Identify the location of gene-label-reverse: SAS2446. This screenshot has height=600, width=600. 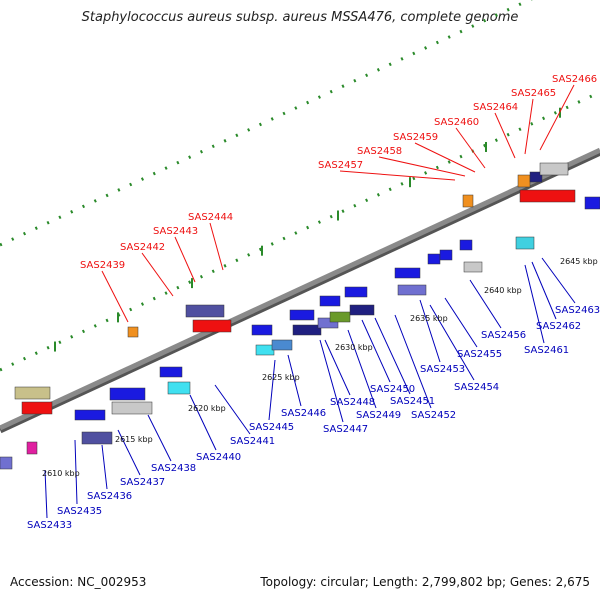
(303, 413).